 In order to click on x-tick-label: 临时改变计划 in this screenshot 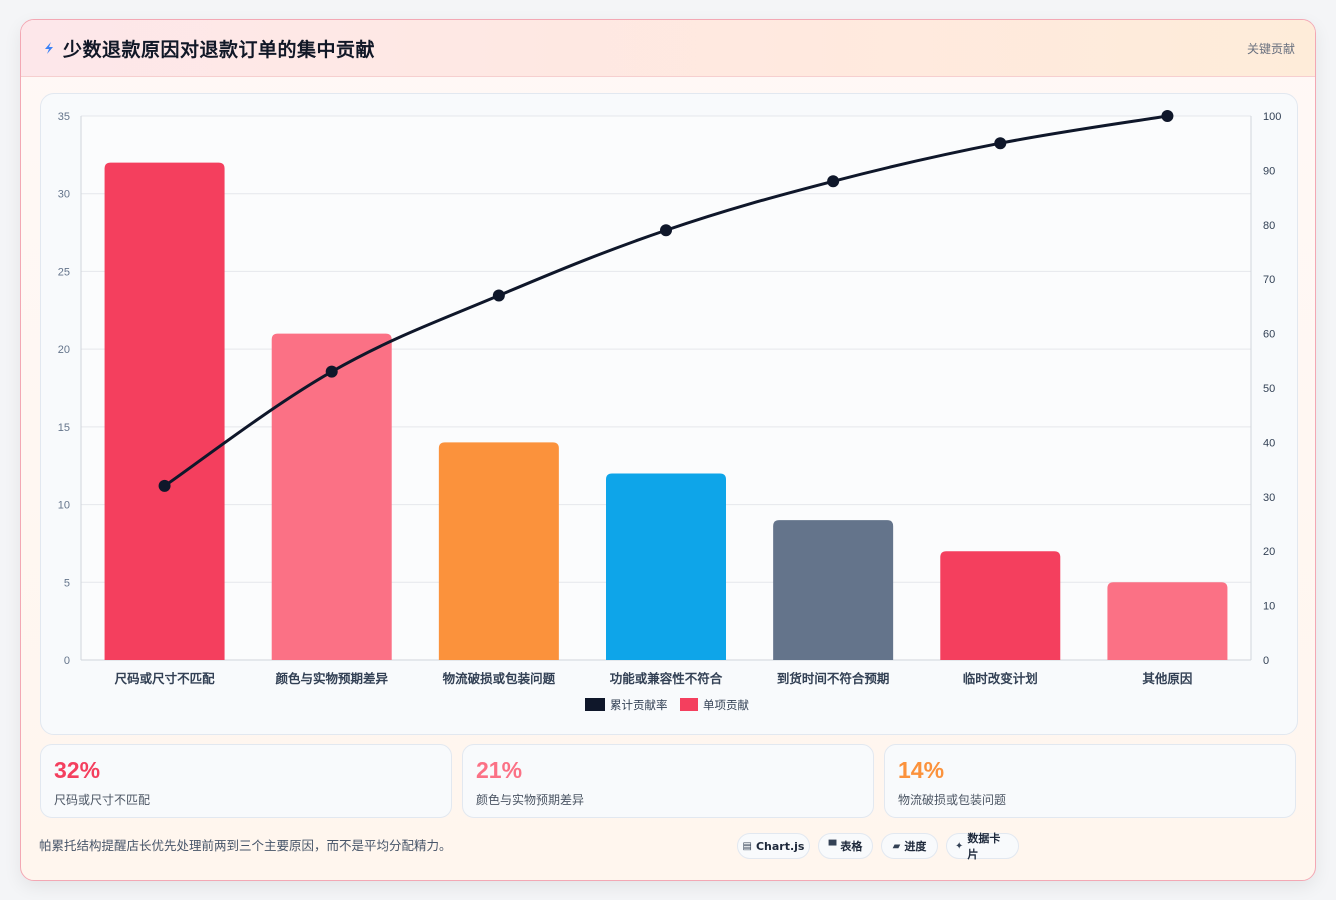, I will do `click(1000, 678)`.